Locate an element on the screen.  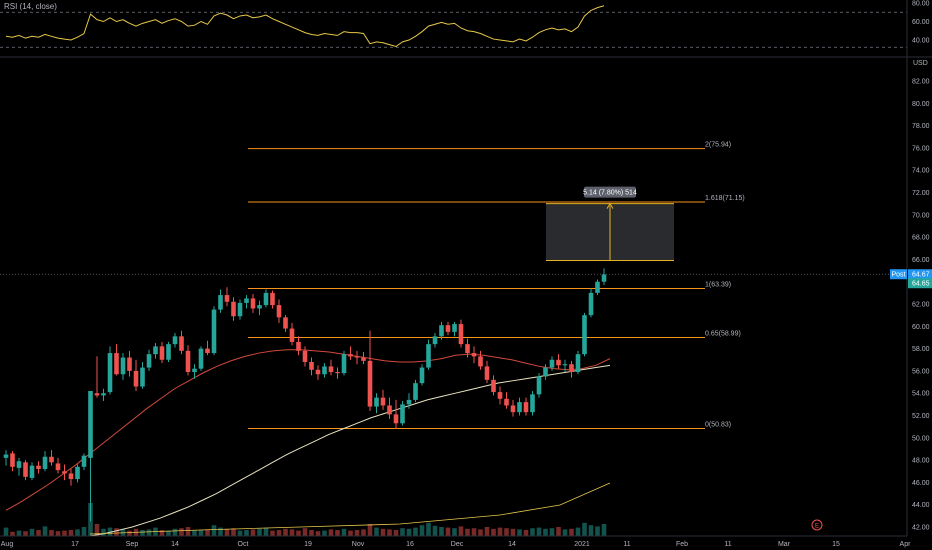
post-tag-label: Post is located at coordinates (898, 275).